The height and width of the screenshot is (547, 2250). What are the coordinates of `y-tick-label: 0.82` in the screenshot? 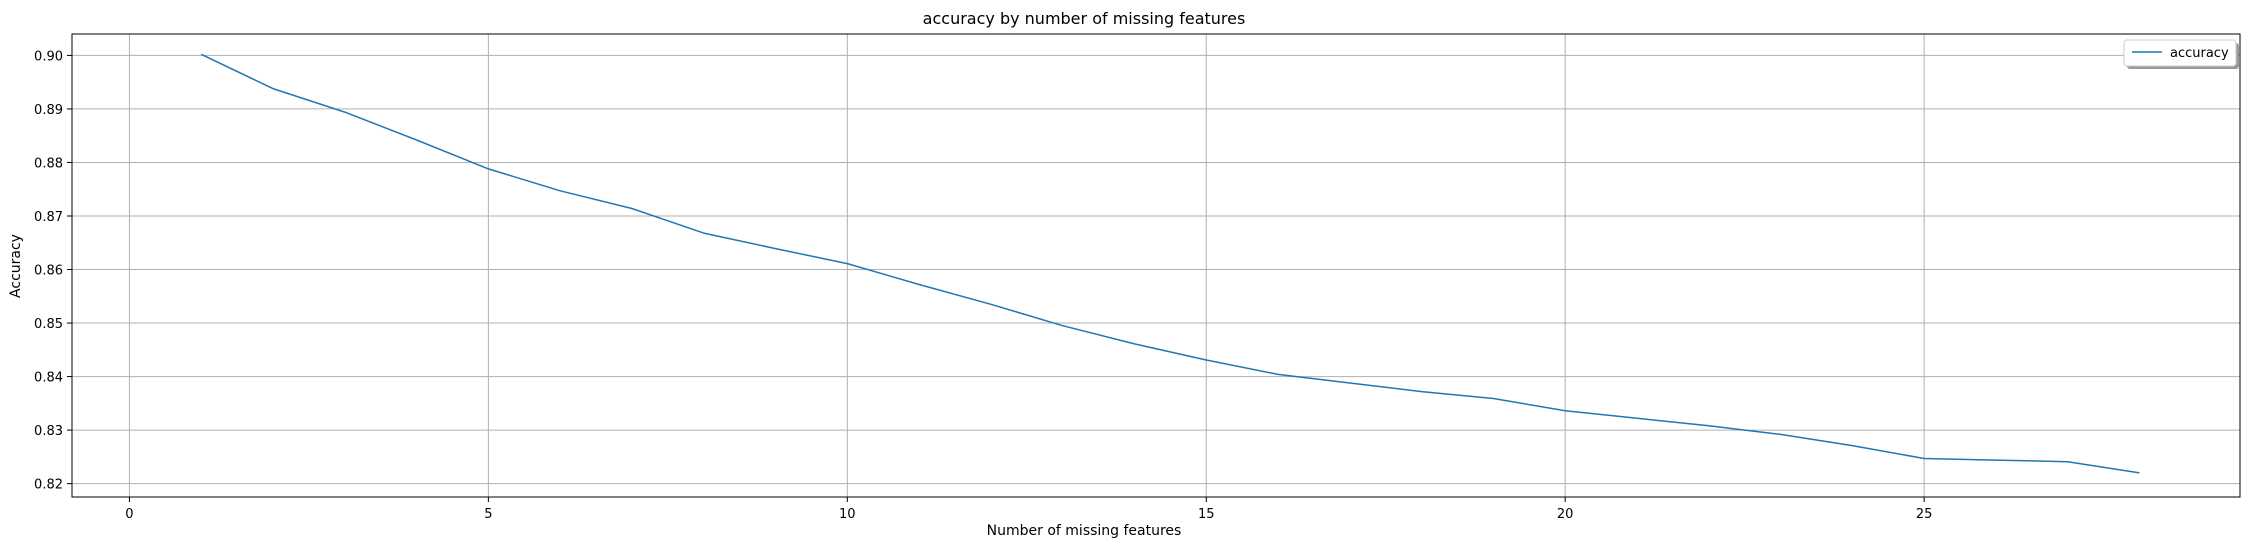 It's located at (48, 485).